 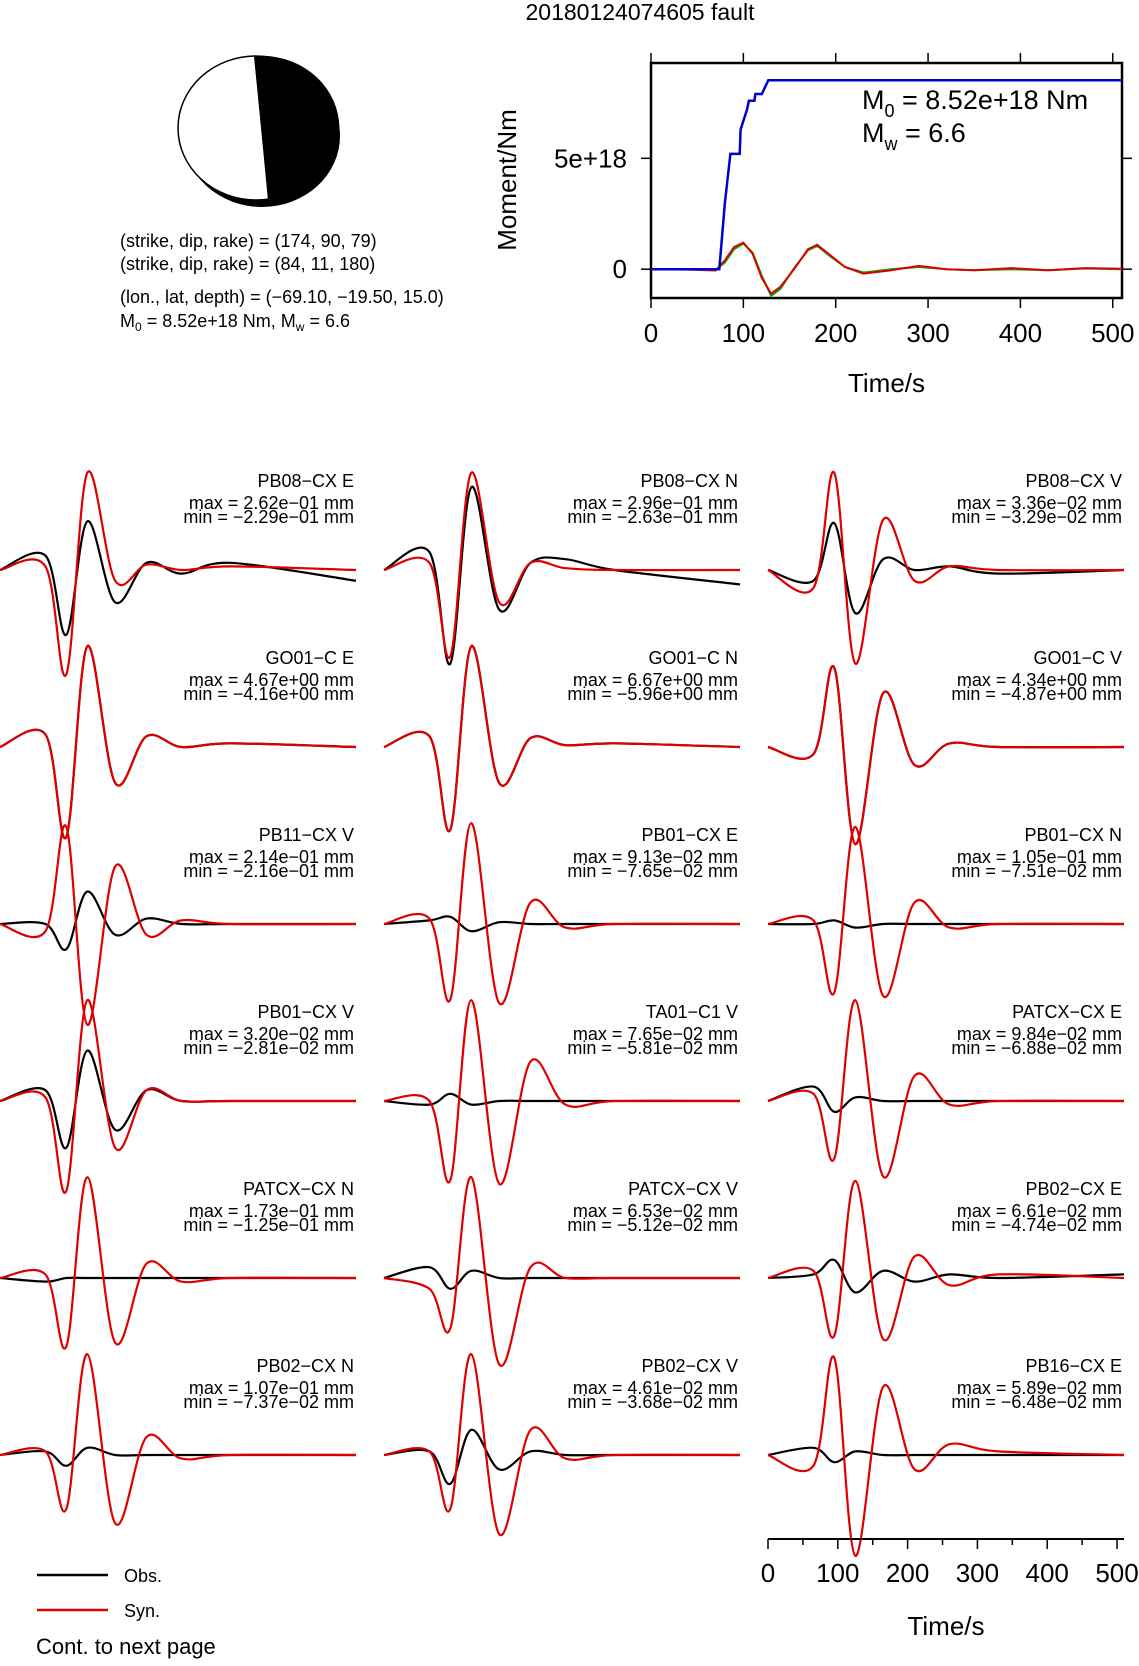 What do you see at coordinates (652, 1402) in the screenshot?
I see `station-min: min = −3.68e−02 mm` at bounding box center [652, 1402].